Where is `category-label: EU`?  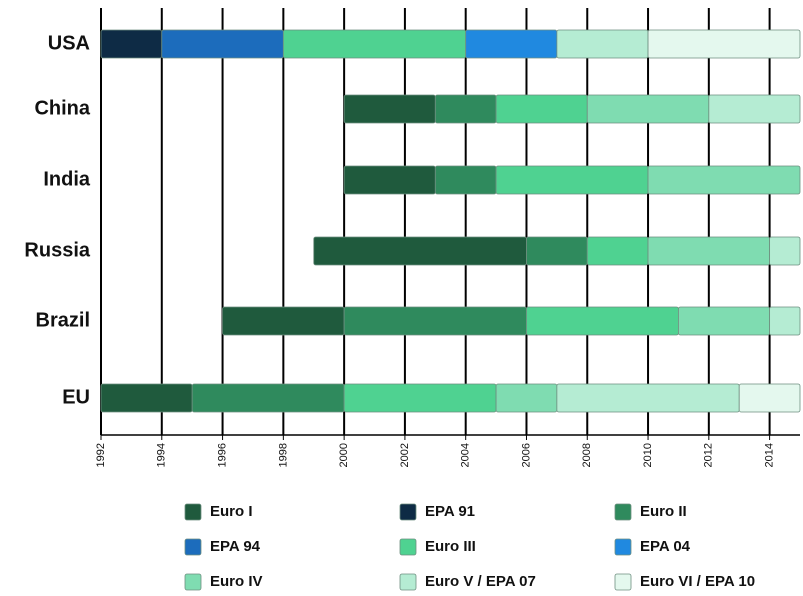 category-label: EU is located at coordinates (76, 397).